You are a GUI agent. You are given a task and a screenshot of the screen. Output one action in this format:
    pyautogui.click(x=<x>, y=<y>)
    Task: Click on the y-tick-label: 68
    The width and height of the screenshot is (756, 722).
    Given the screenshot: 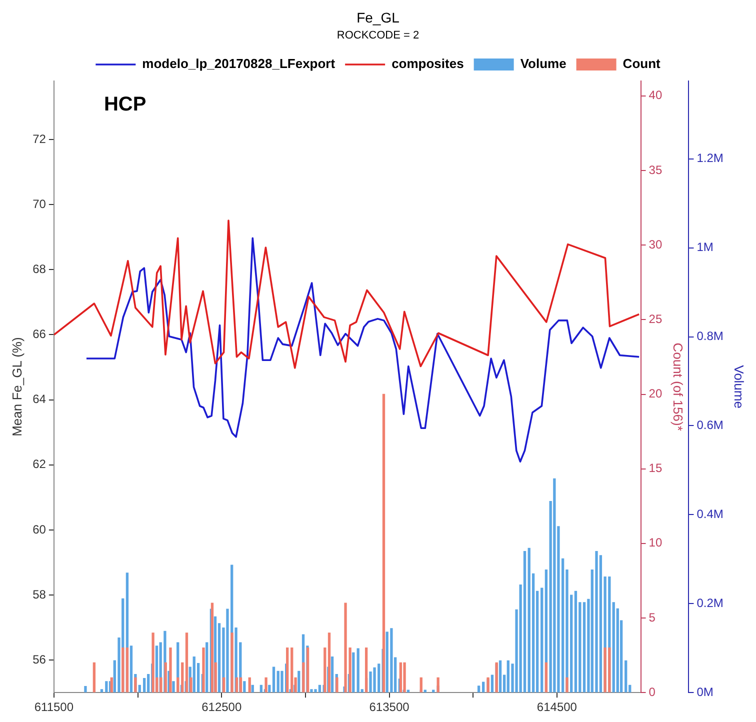 What is the action you would take?
    pyautogui.click(x=39, y=269)
    